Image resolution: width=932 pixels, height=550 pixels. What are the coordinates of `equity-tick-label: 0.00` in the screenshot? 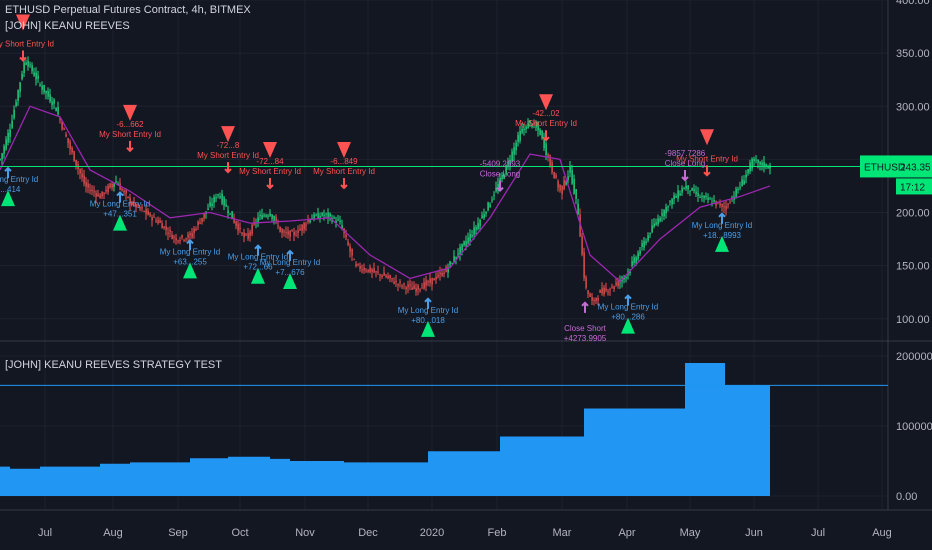 It's located at (906, 497).